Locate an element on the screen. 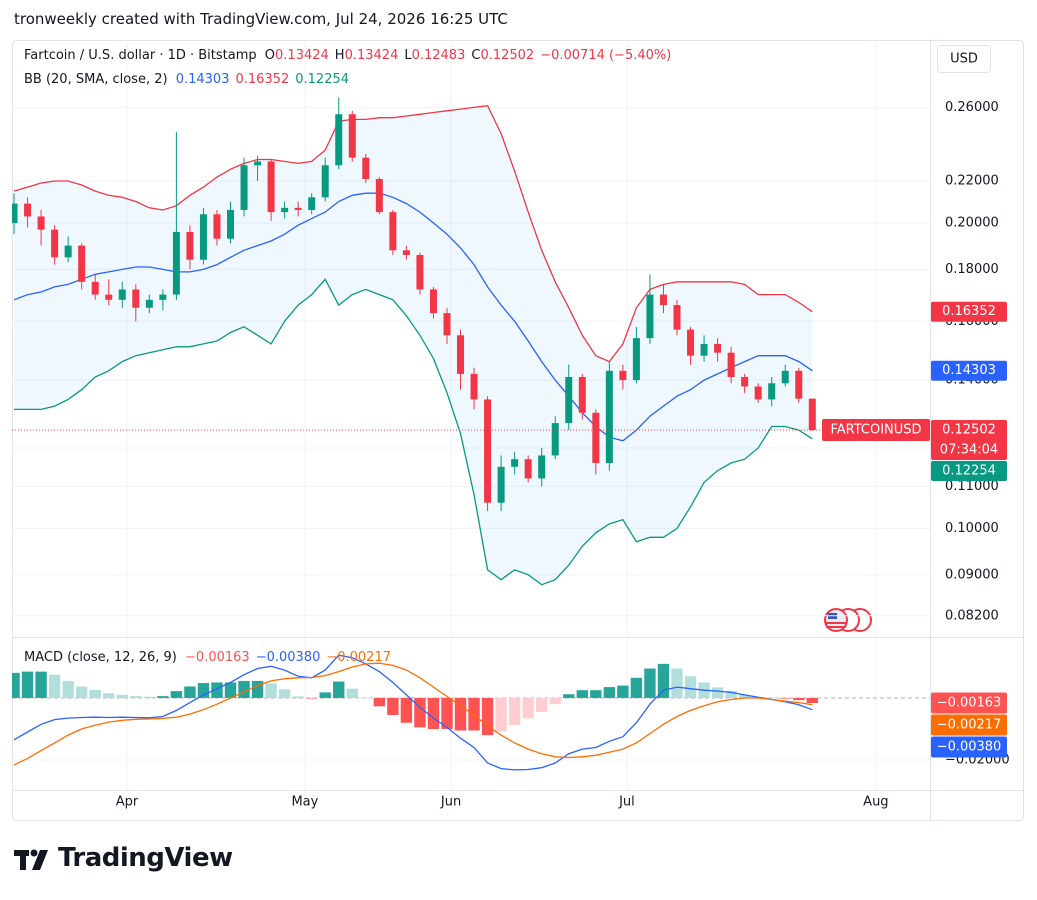 Image resolution: width=1037 pixels, height=900 pixels. ohlc-prefix: C is located at coordinates (476, 55).